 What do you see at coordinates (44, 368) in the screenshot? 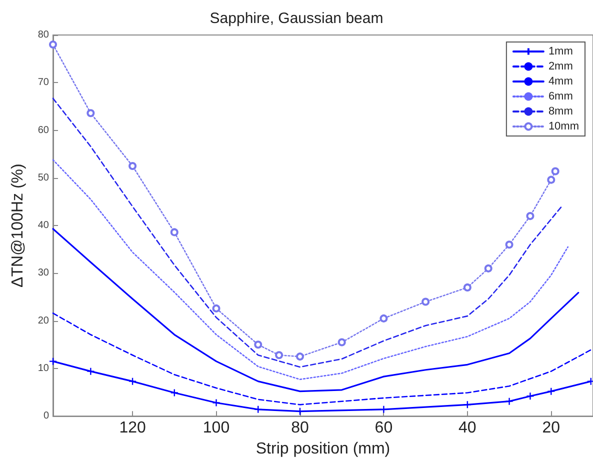
I see `y-tick-label: 10` at bounding box center [44, 368].